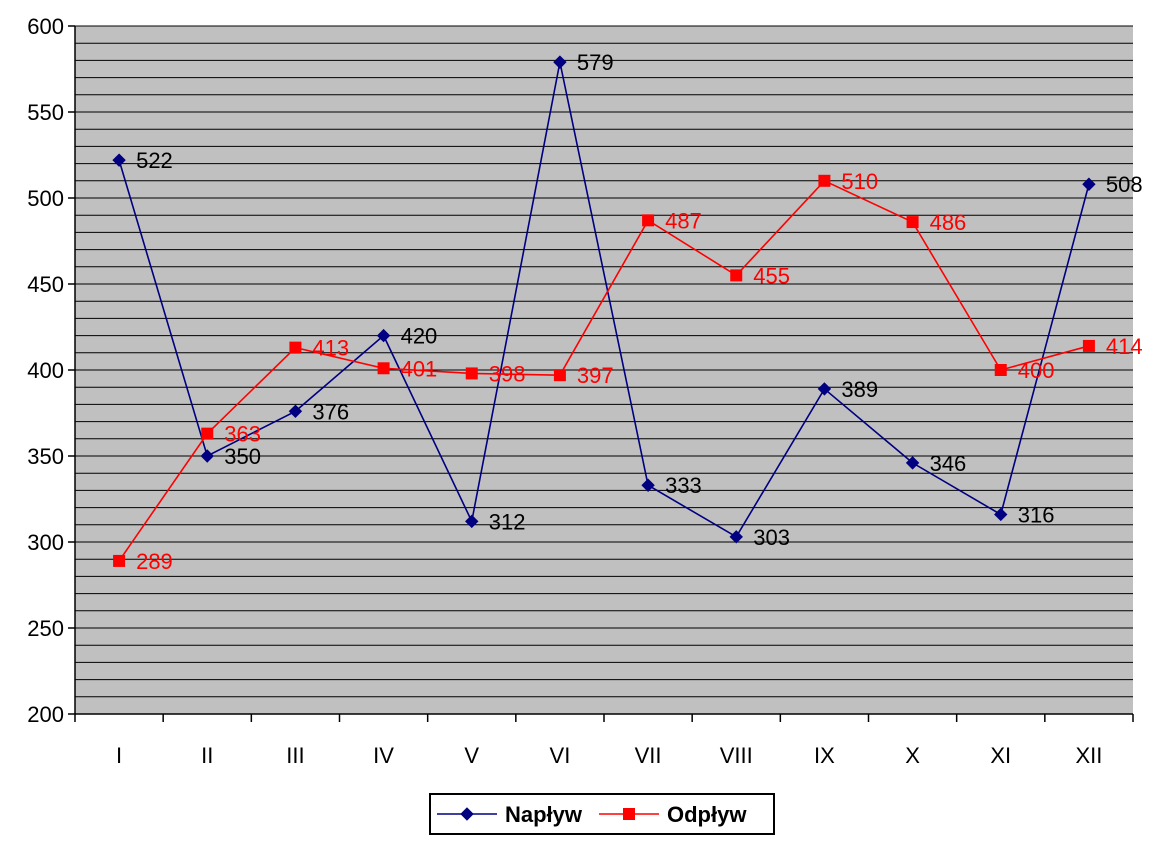  I want to click on data-label: 487, so click(683, 220).